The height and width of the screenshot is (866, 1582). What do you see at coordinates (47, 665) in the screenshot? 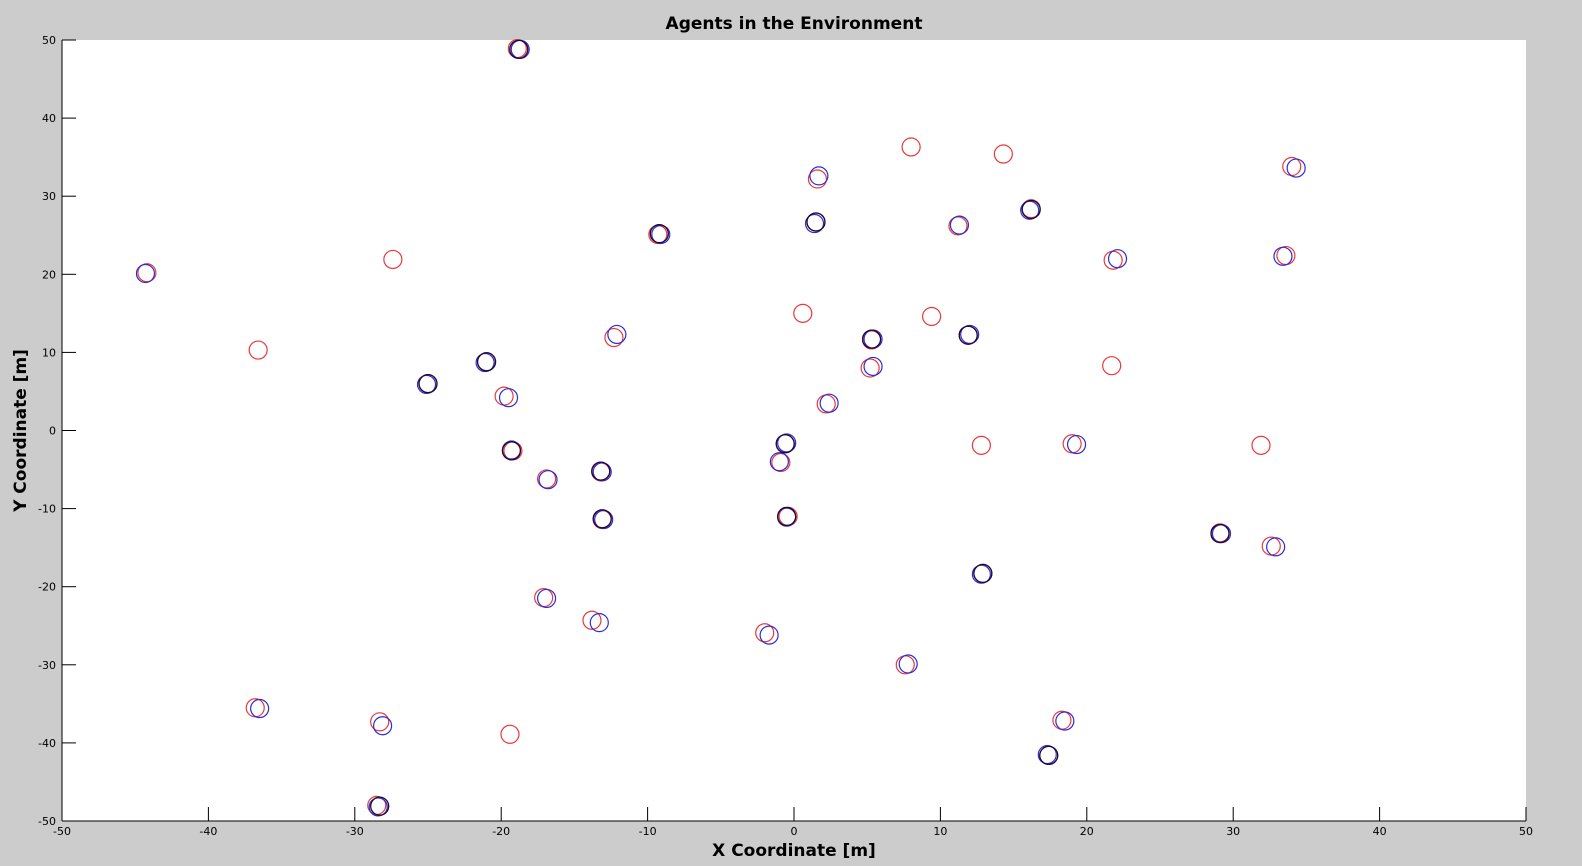
I see `y-tick-label: -30` at bounding box center [47, 665].